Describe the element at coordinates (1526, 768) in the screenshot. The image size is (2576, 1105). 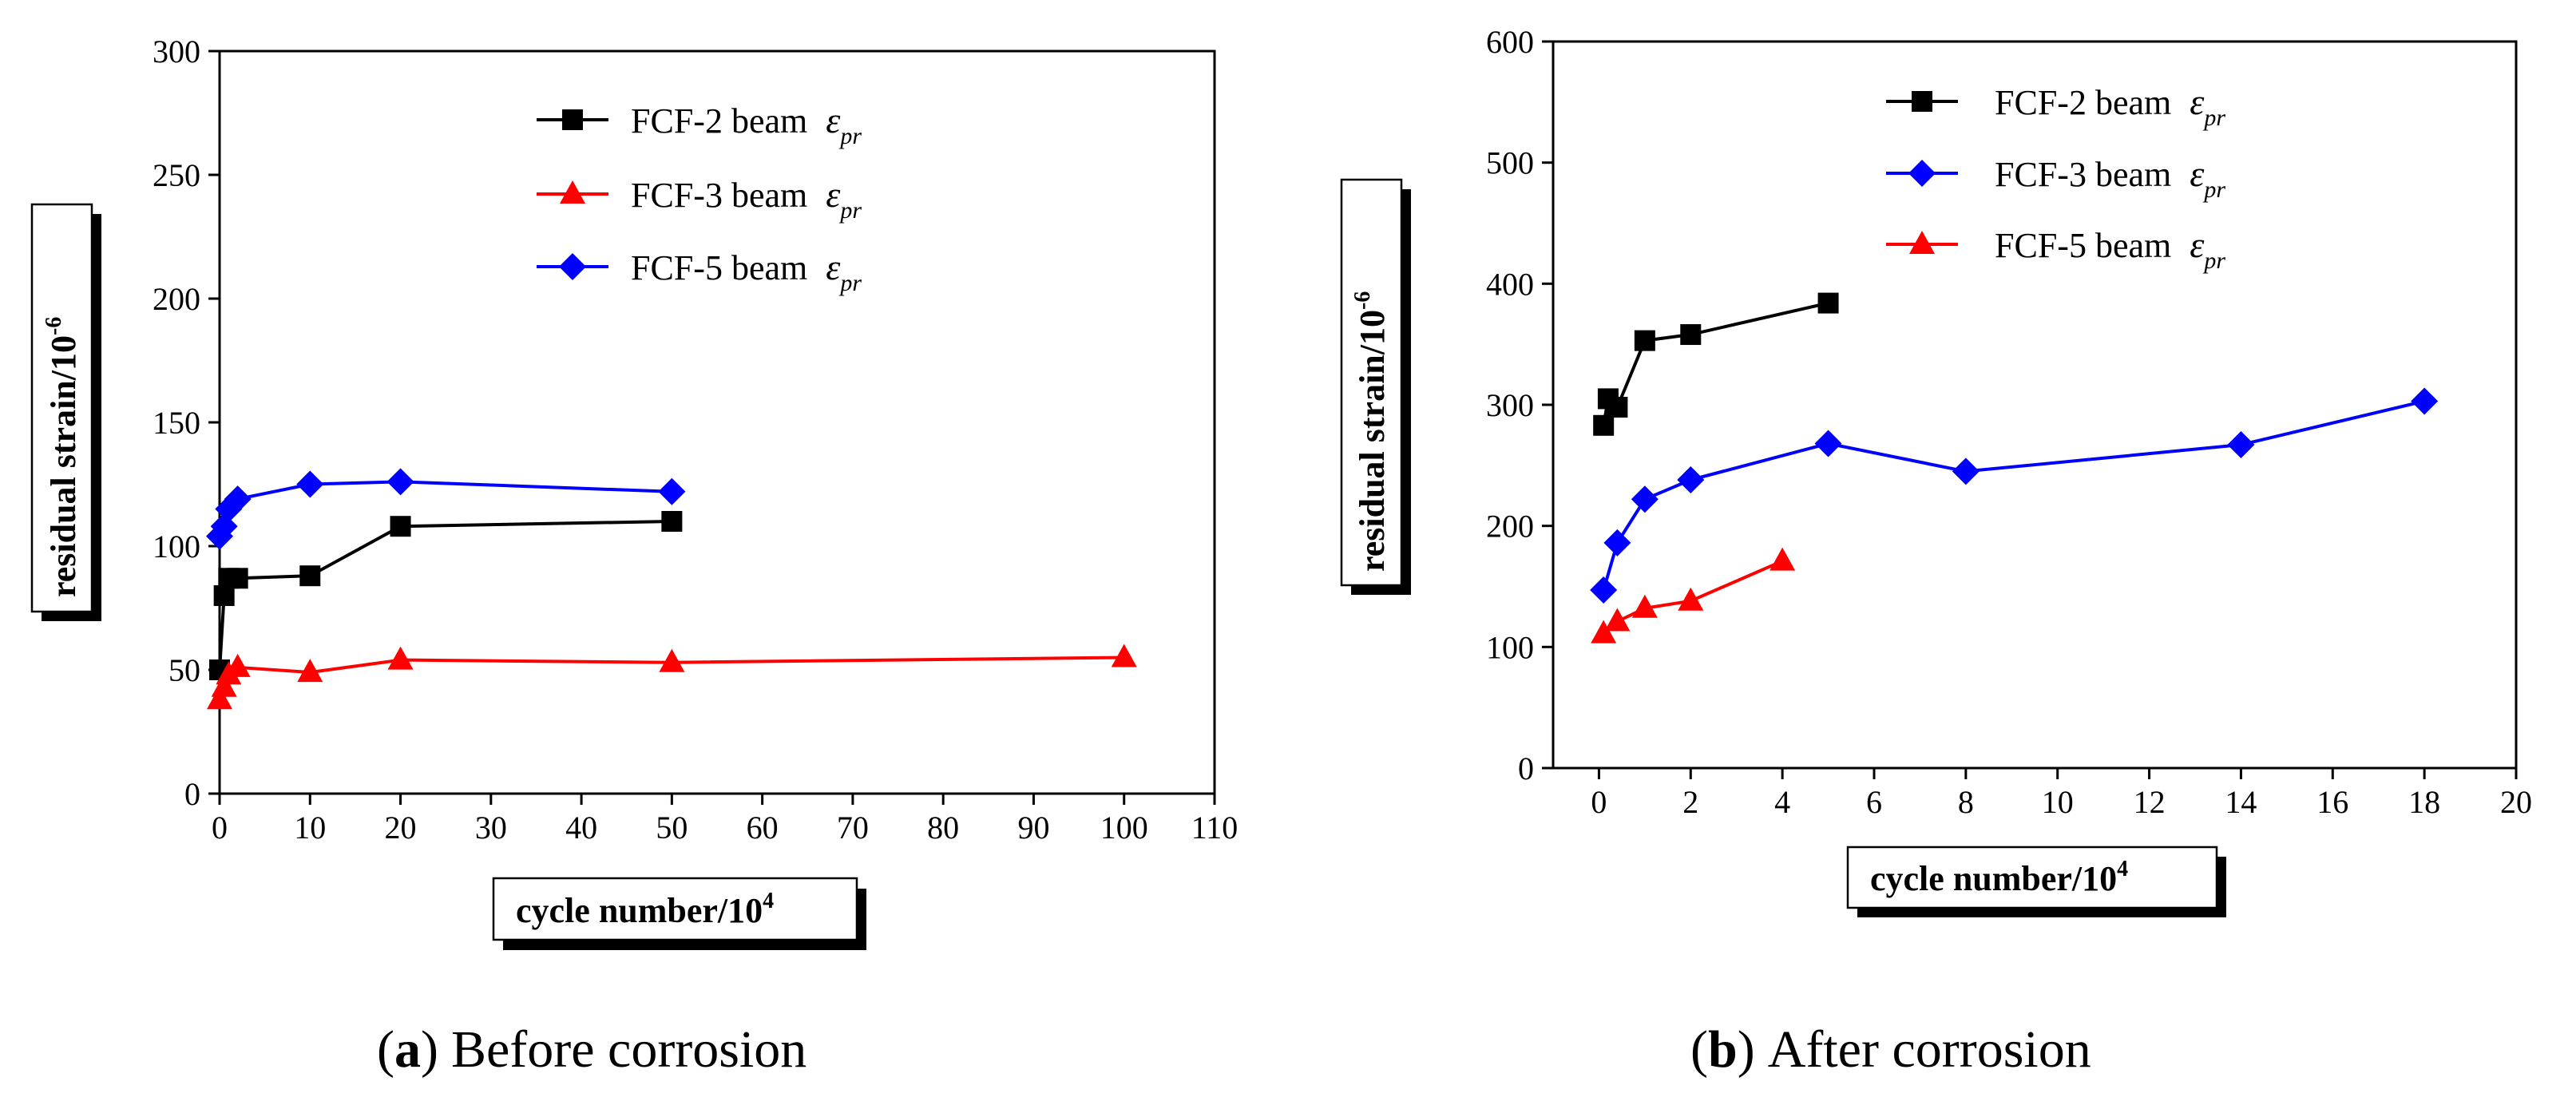
I see `y-tick-label-b-0: 0` at that location.